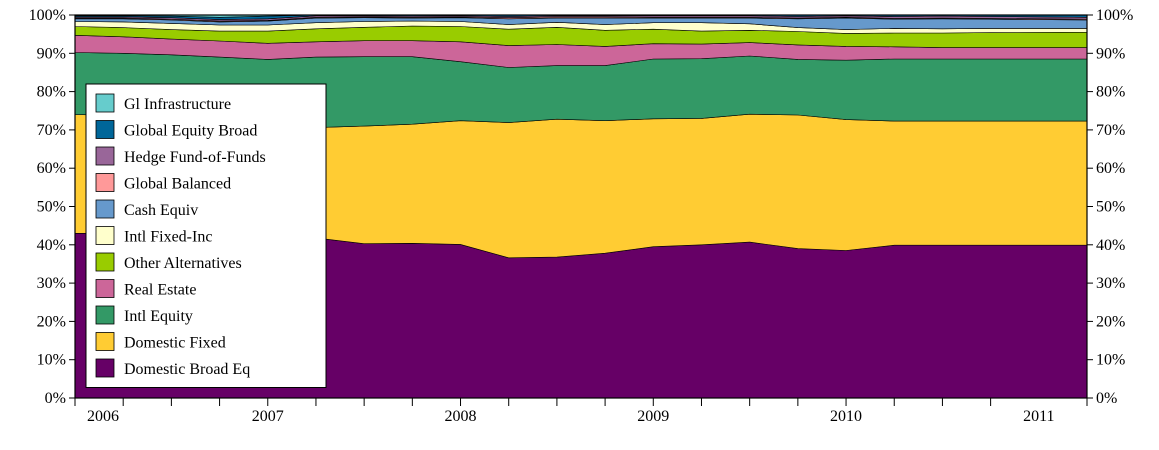 The image size is (1159, 450). I want to click on y-tick-label-right: 40%, so click(1110, 245).